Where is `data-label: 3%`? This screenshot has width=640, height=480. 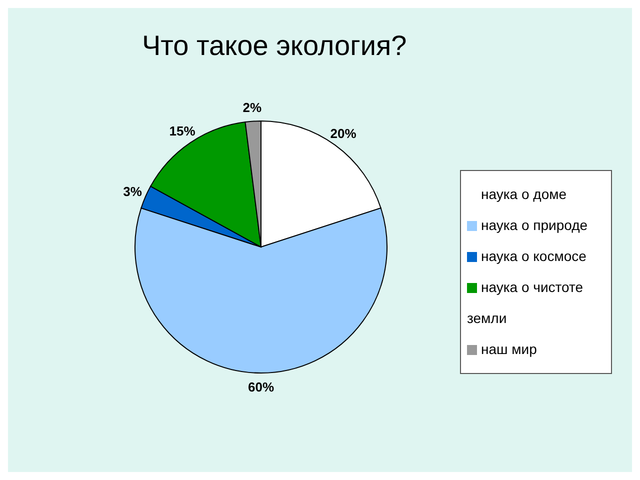
data-label: 3% is located at coordinates (132, 191).